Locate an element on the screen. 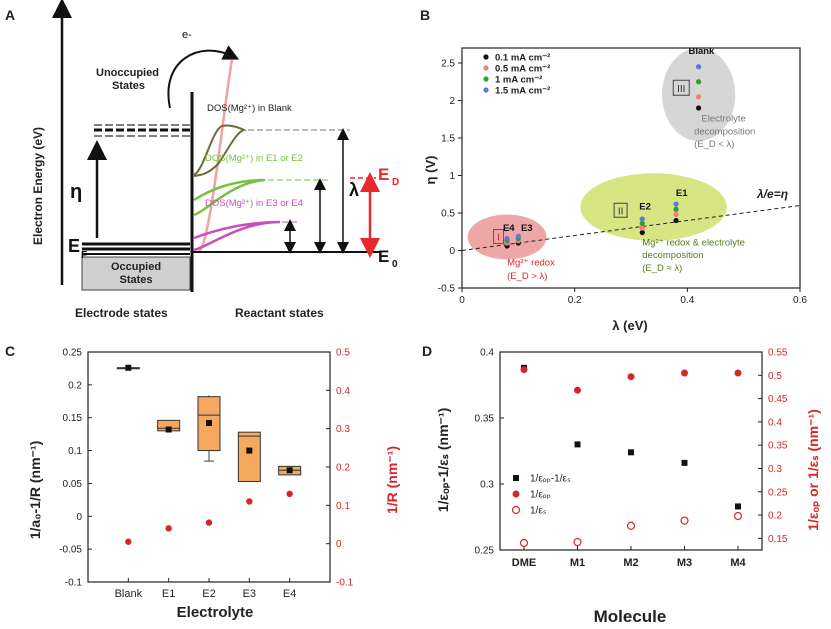  c-ytick-label-5: 0.15 is located at coordinates (73, 418).